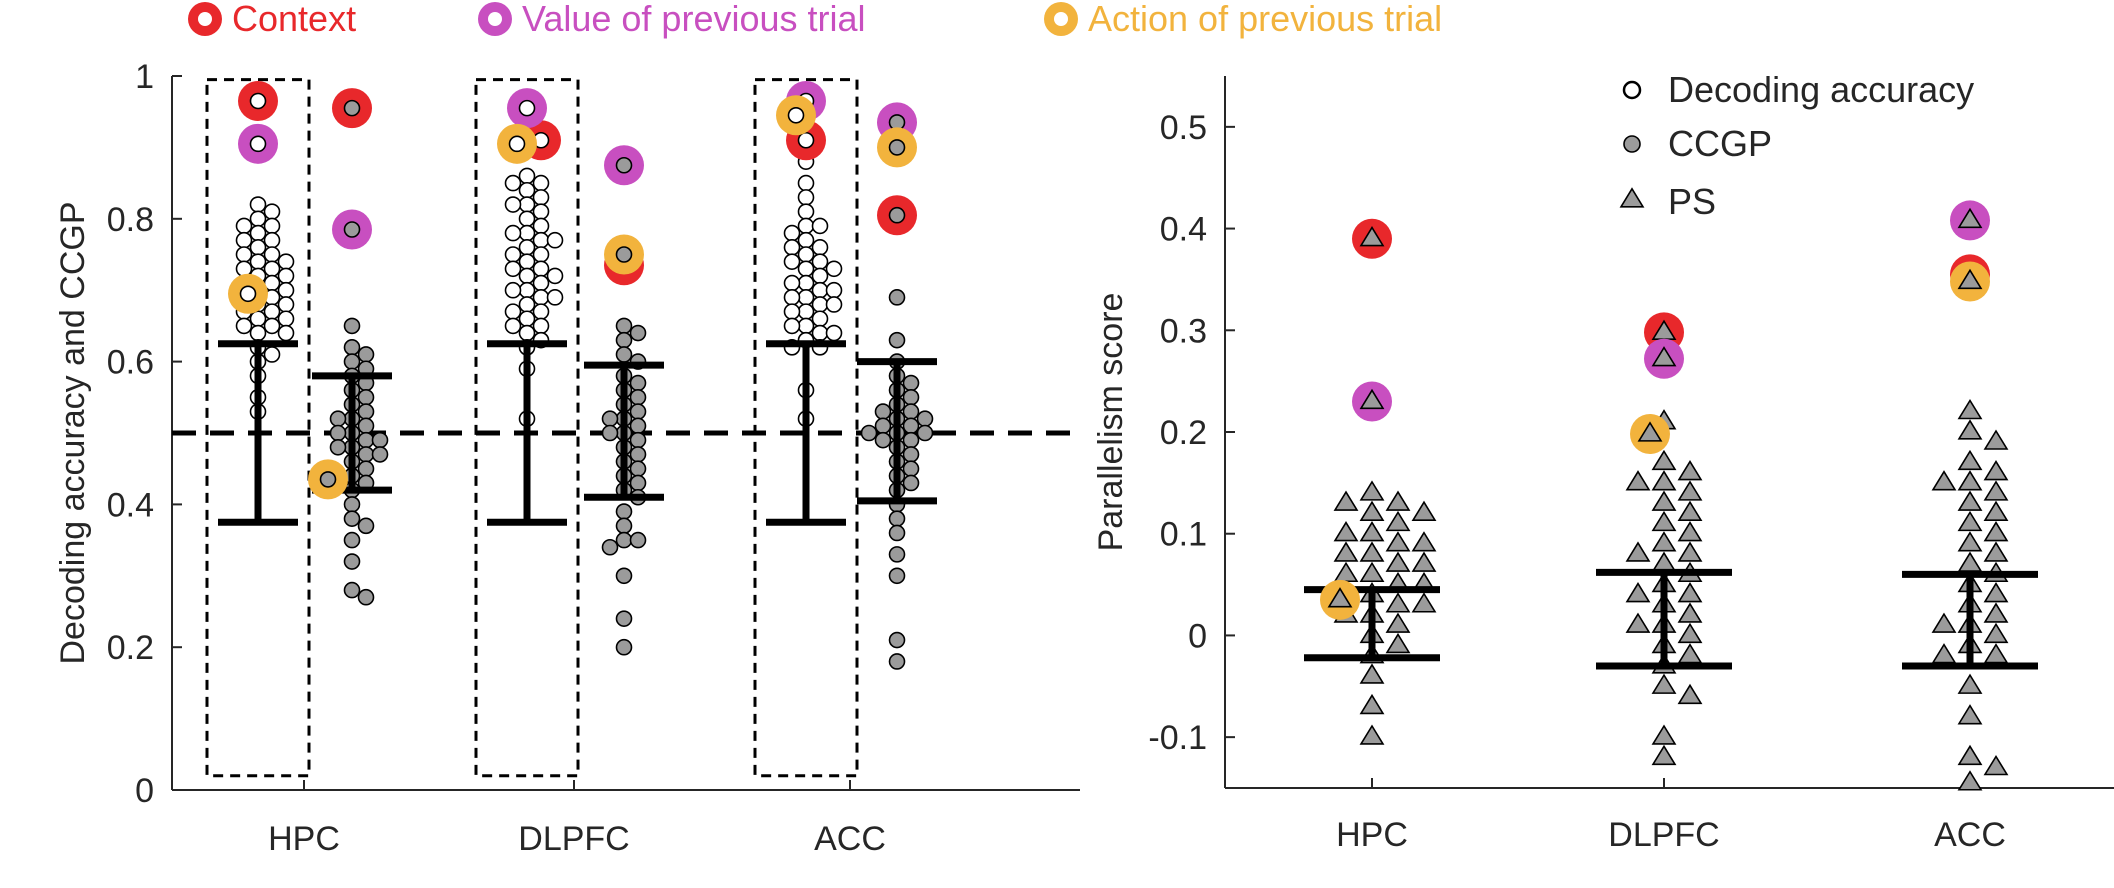  I want to click on ps-legend: Decoding accuracy CCGP PS, so click(1796, 145).